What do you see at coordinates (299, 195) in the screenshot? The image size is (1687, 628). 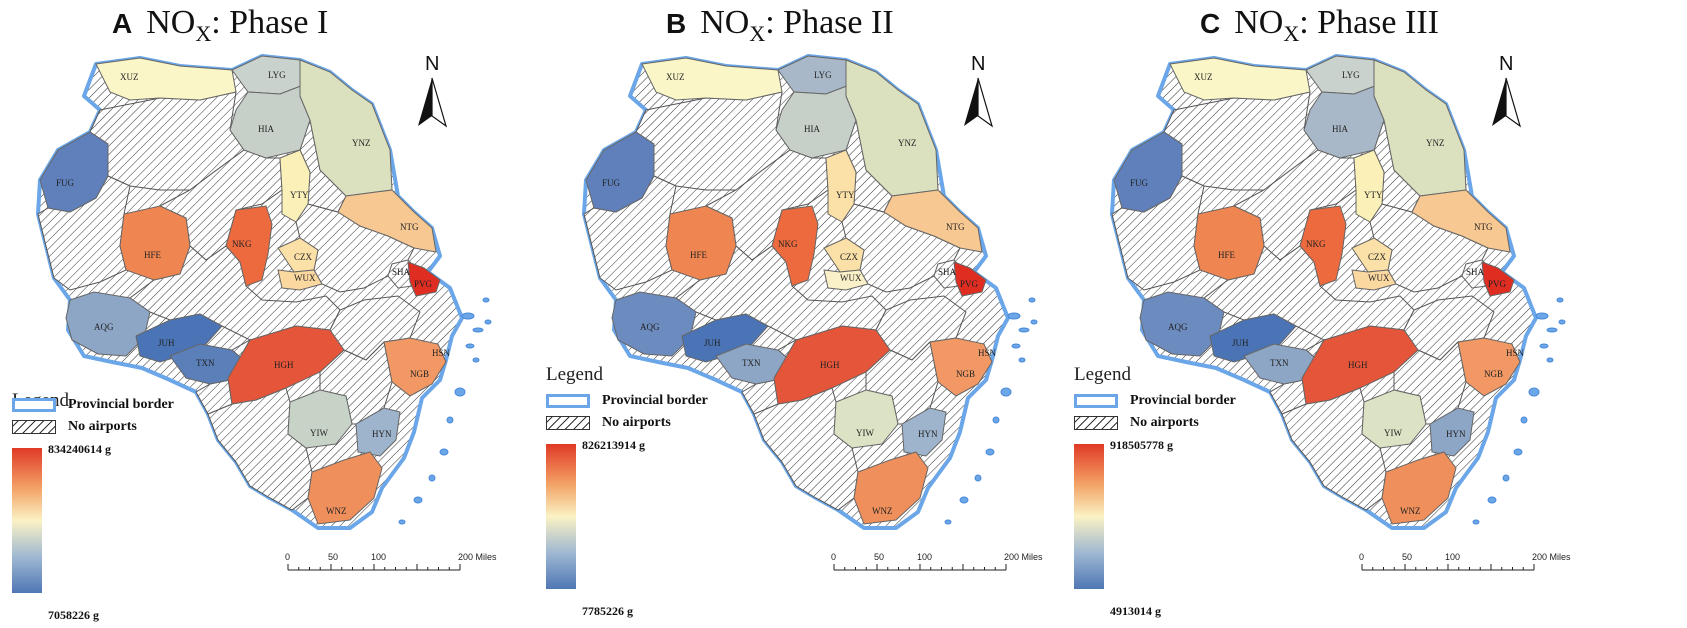 I see `city-label-yty: YTY` at bounding box center [299, 195].